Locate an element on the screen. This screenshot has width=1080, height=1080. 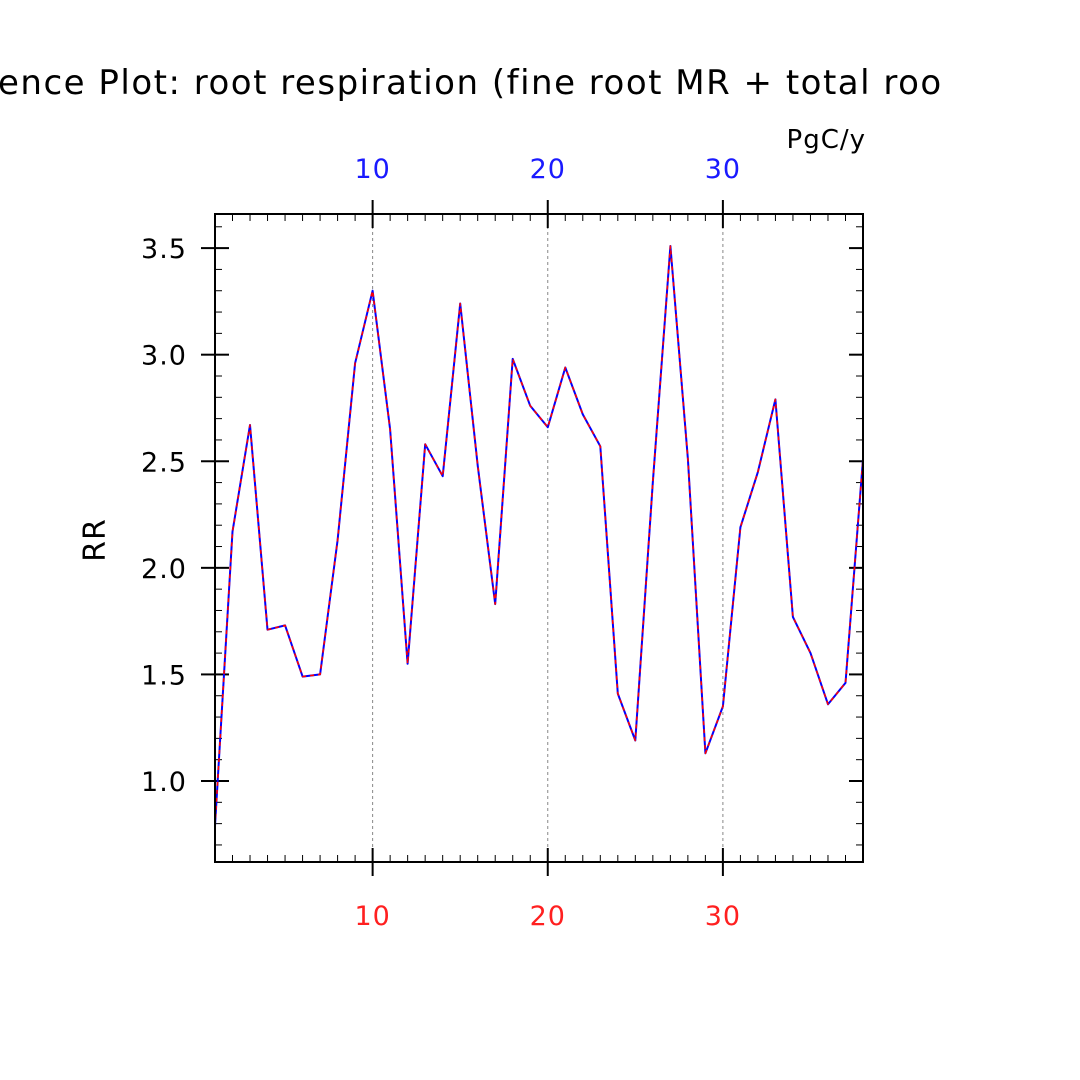
x-tick-label-top: 10 is located at coordinates (372, 169).